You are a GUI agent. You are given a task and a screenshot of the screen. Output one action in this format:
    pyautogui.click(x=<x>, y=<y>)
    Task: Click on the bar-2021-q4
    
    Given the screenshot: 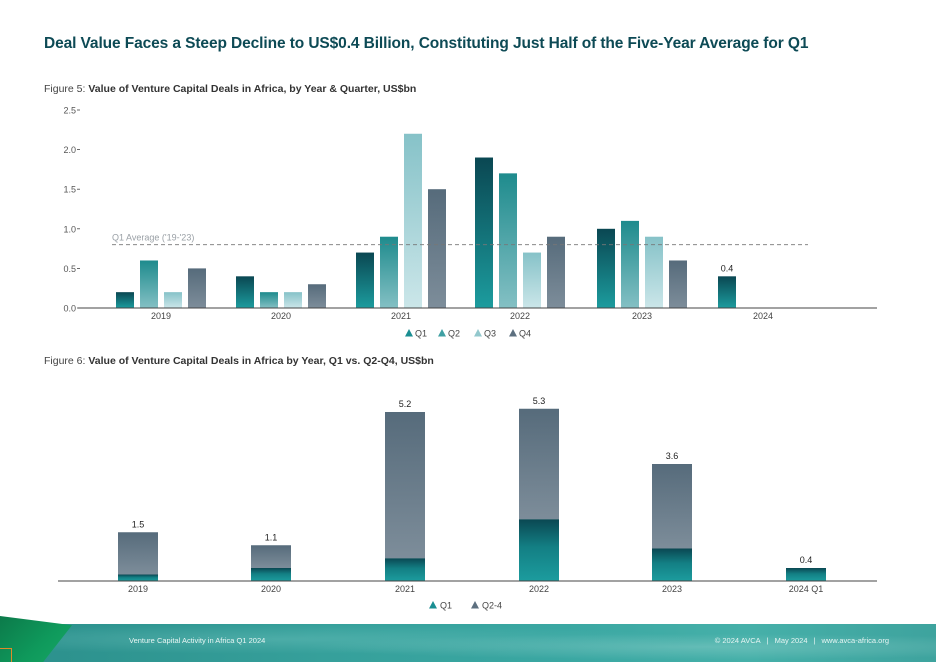 What is the action you would take?
    pyautogui.click(x=437, y=248)
    